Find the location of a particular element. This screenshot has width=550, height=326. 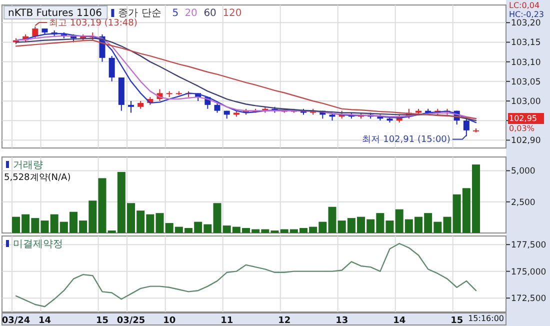

chart-title: 미결제약정 is located at coordinates (38, 244).